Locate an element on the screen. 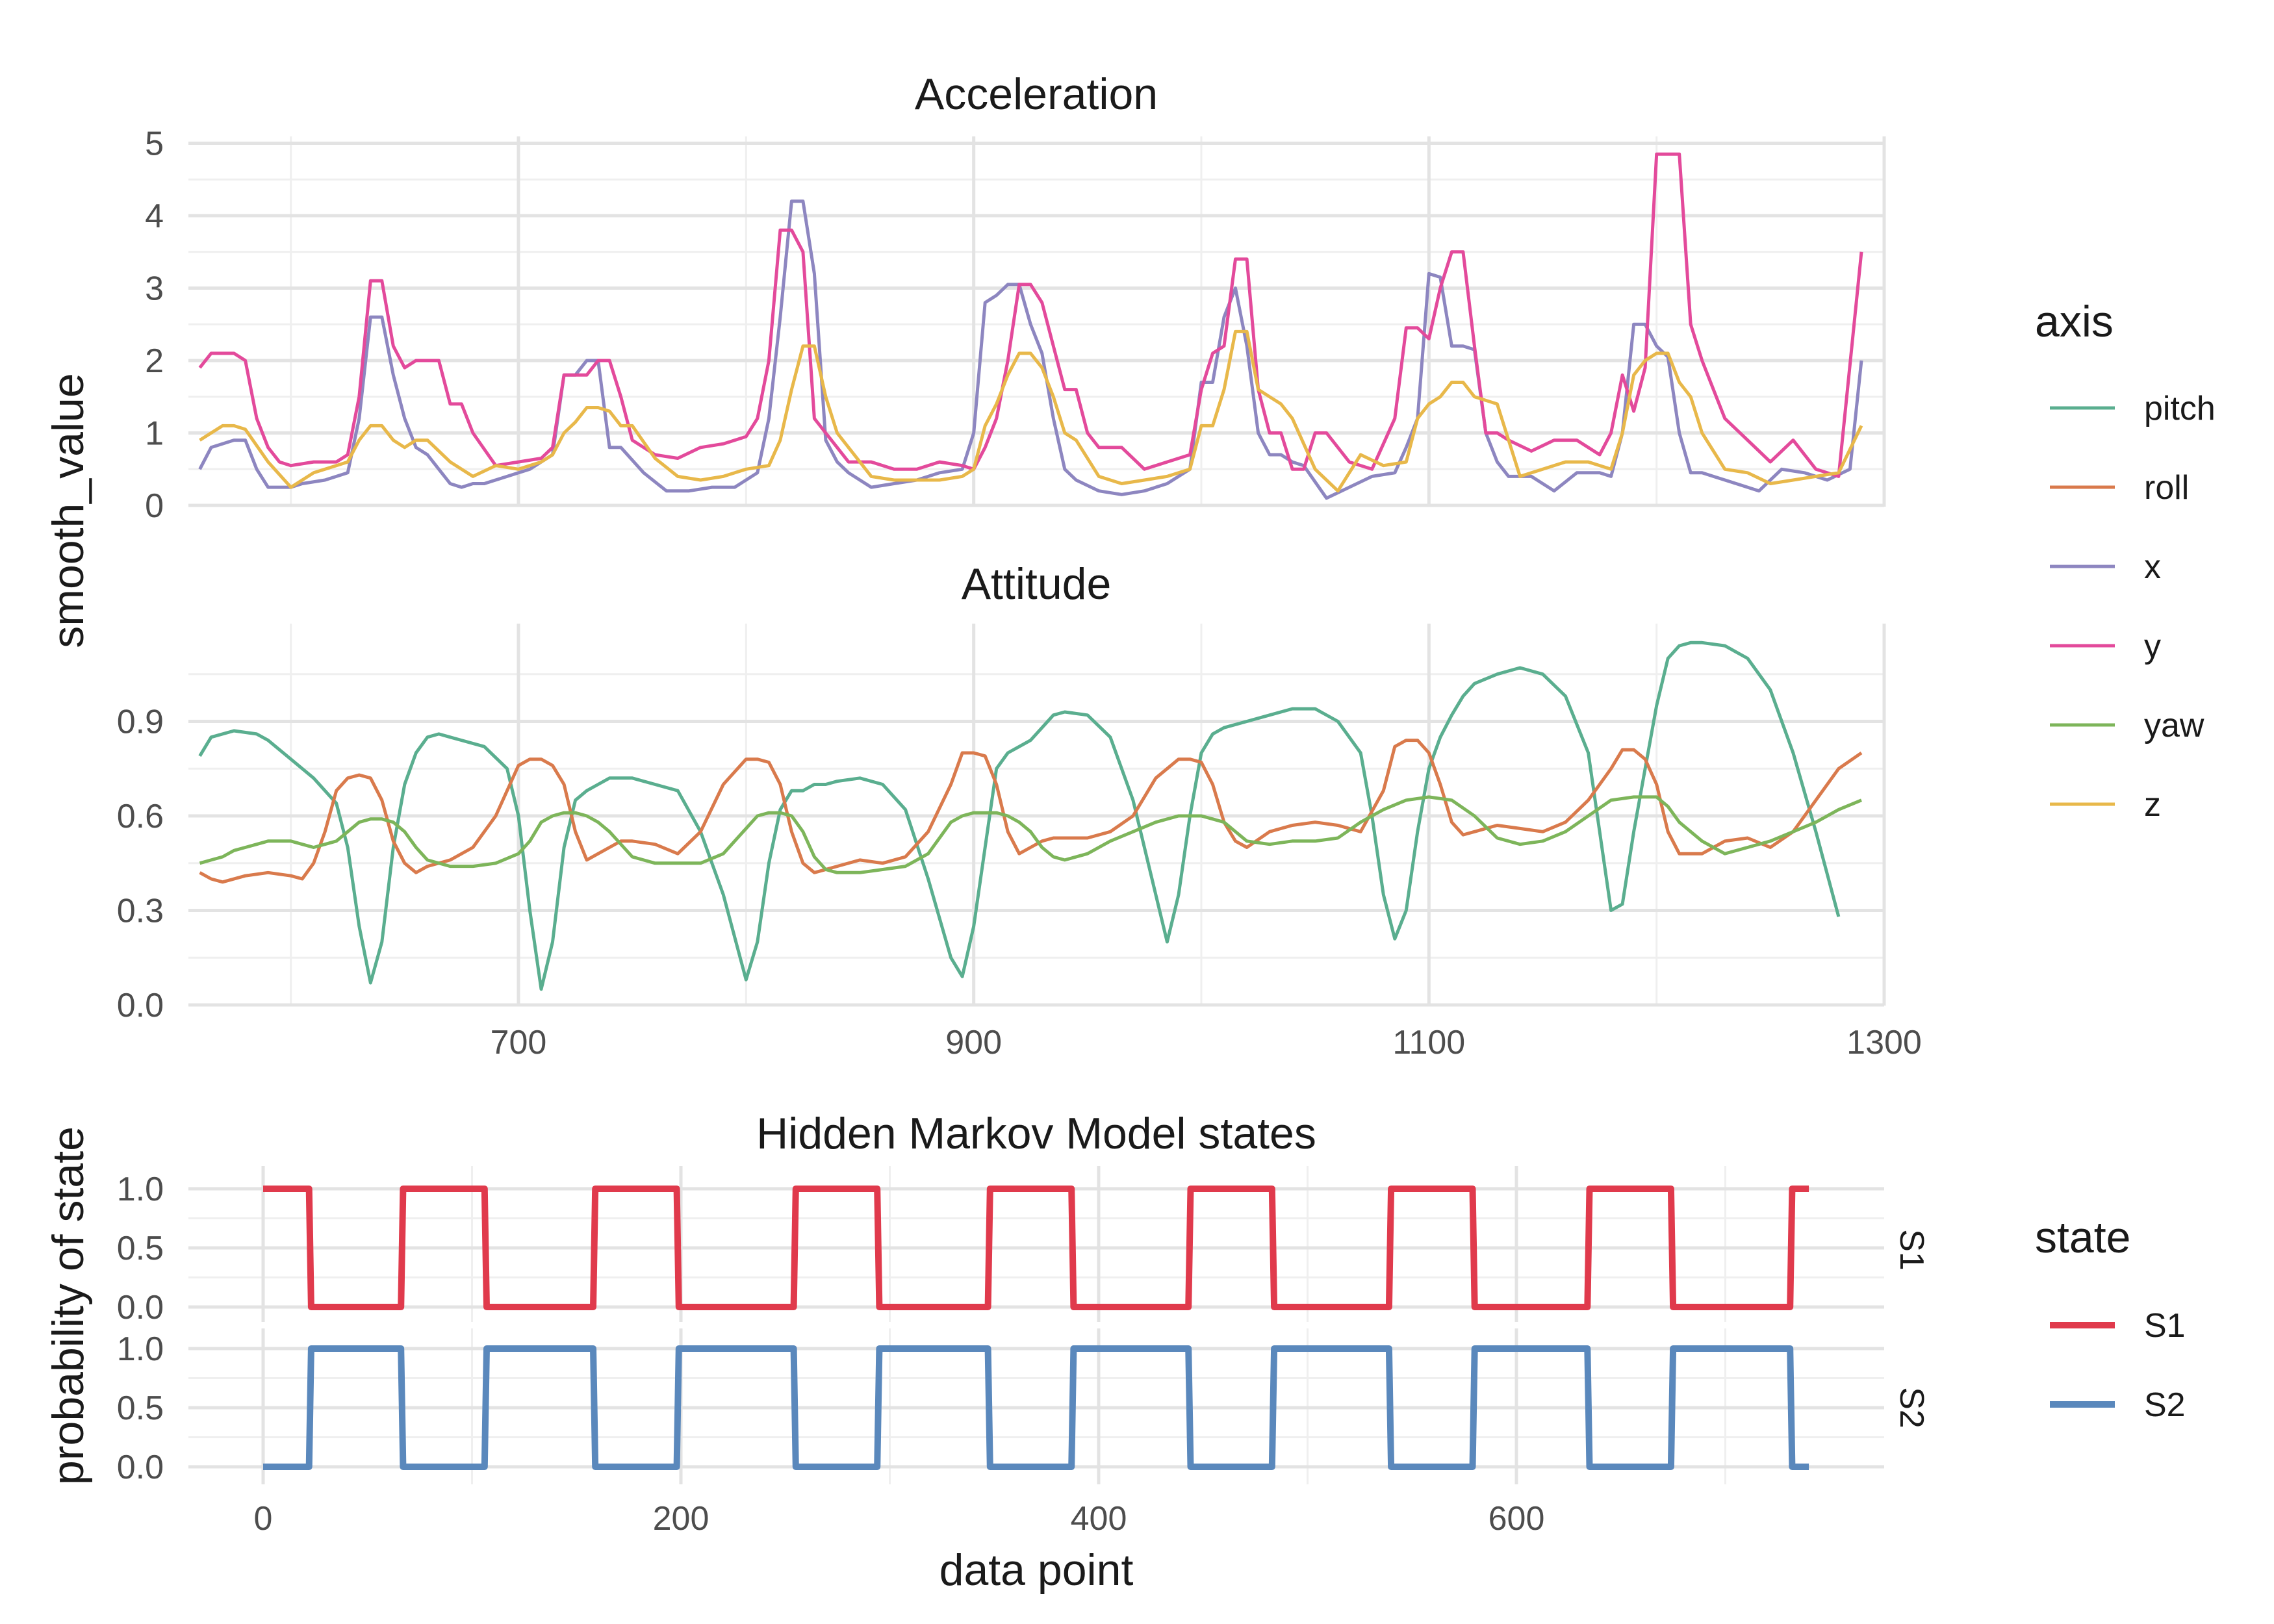 This screenshot has height=1624, width=2274. att-x-tick-label: 1300 is located at coordinates (1884, 1042).